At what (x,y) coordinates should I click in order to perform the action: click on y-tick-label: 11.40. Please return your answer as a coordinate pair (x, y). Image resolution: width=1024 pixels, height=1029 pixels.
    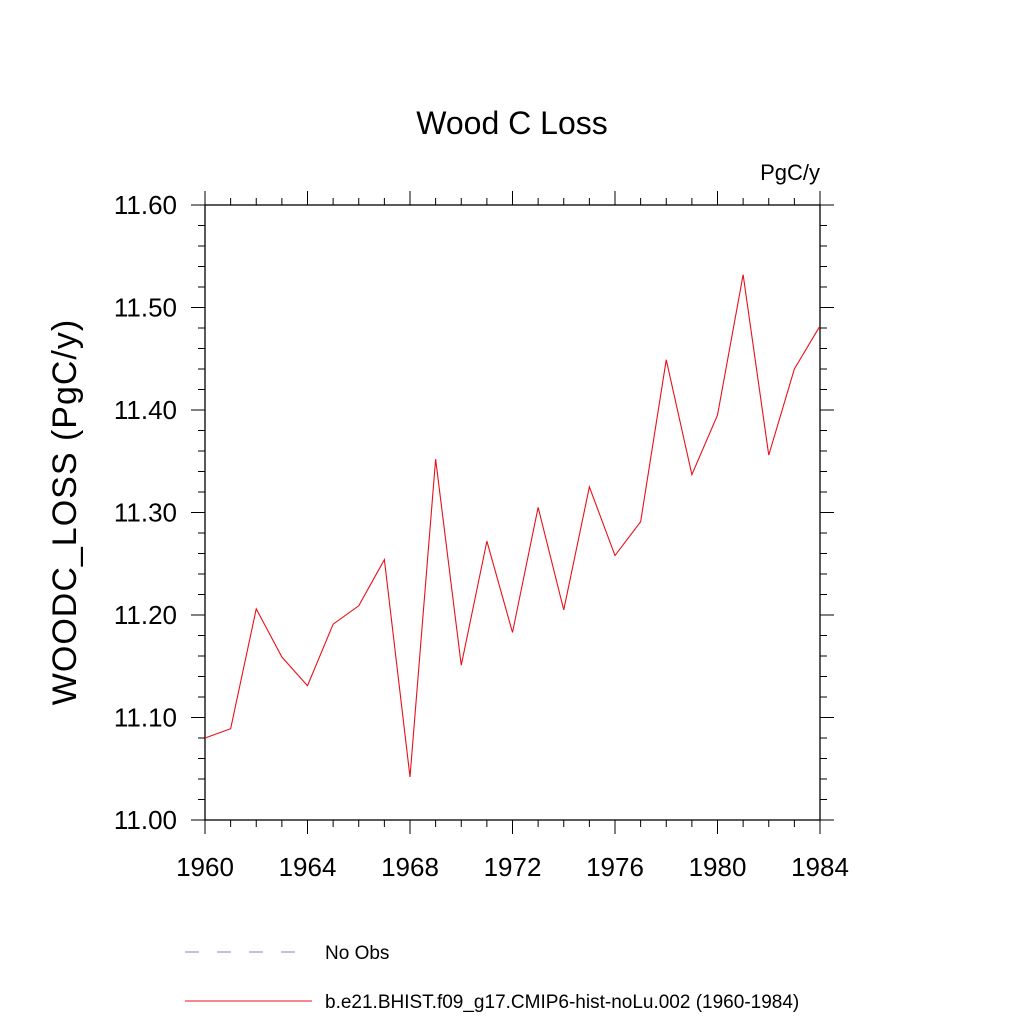
    Looking at the image, I should click on (145, 410).